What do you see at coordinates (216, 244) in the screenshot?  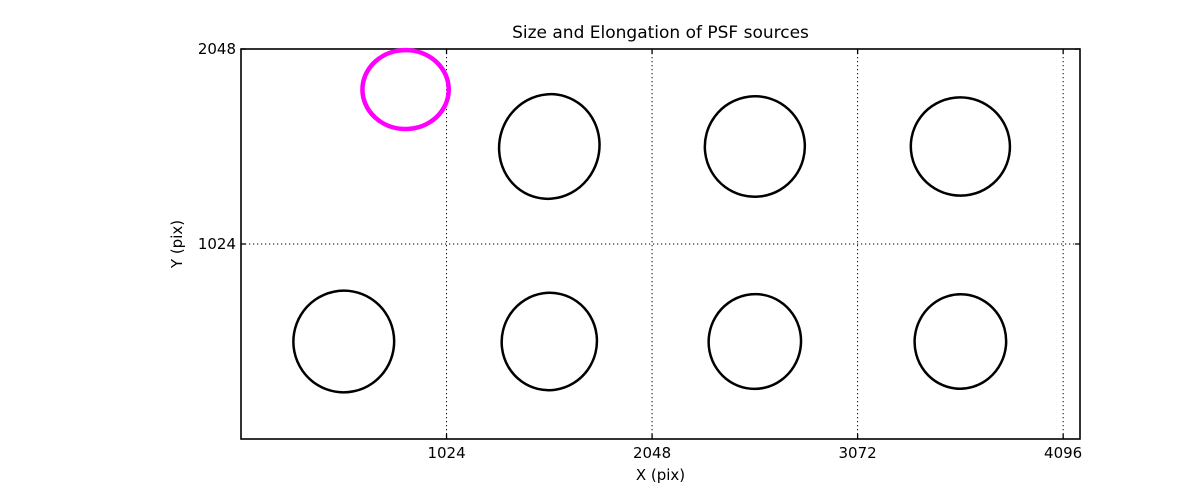 I see `y-tick-label: 1024` at bounding box center [216, 244].